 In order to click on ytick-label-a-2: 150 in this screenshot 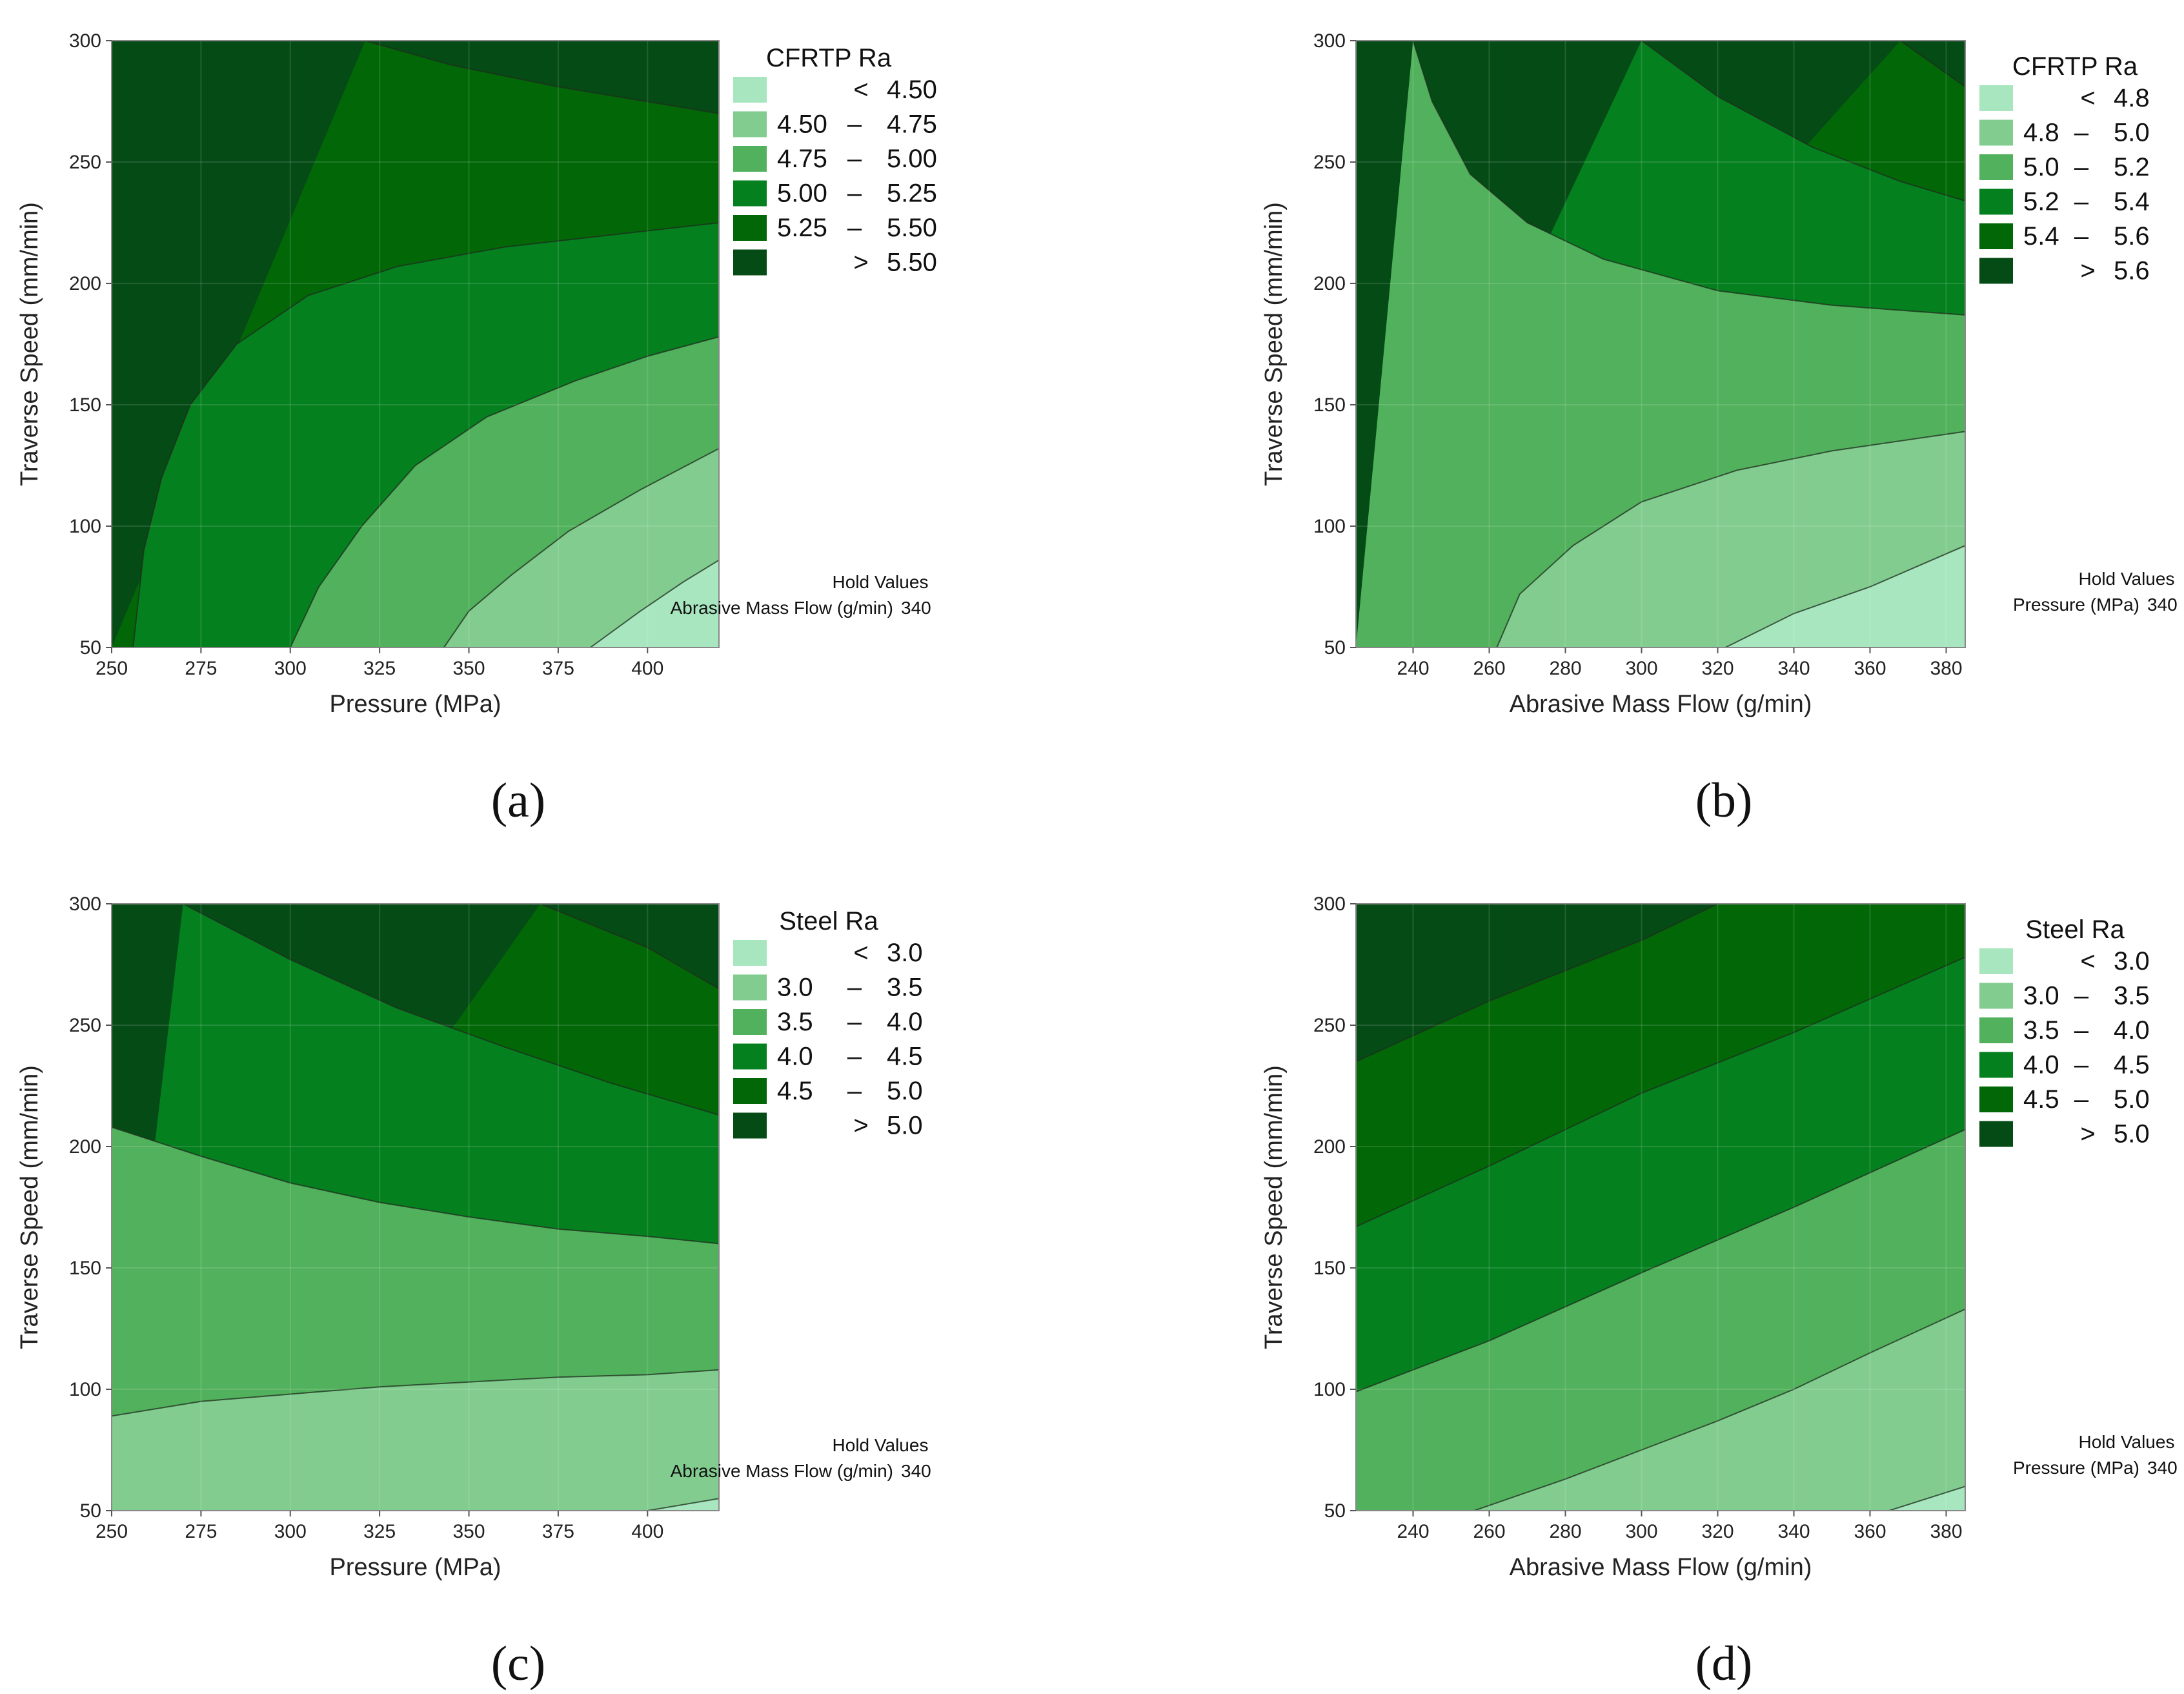, I will do `click(85, 405)`.